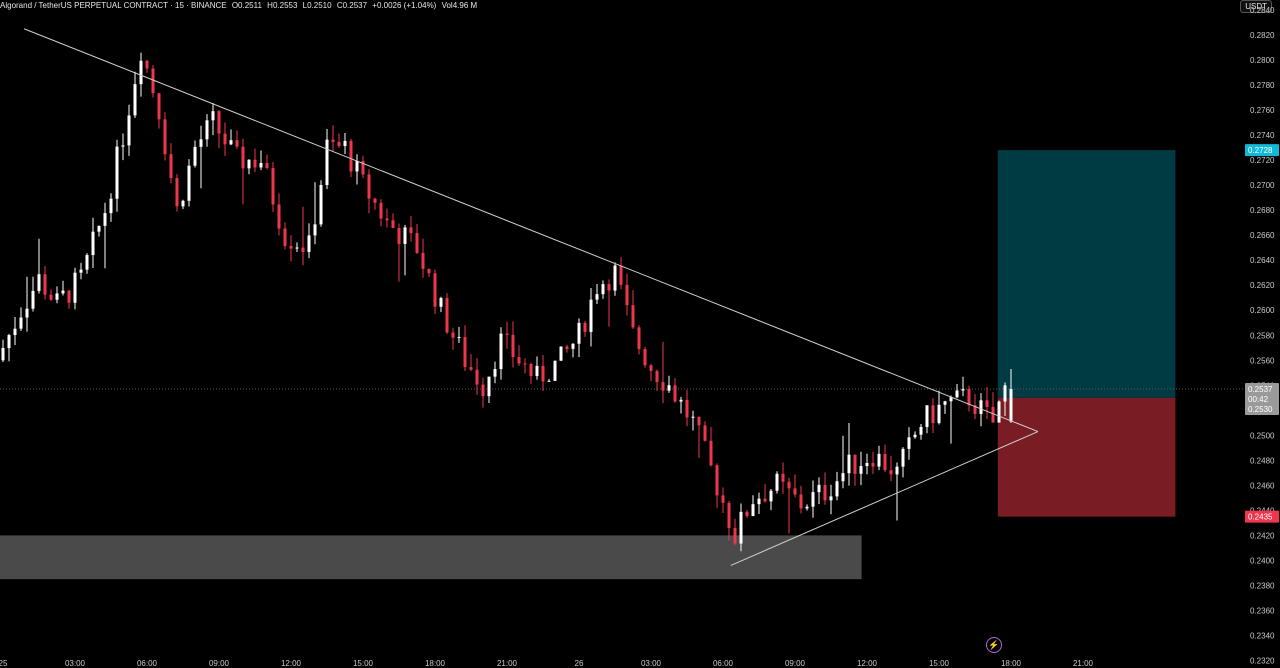  What do you see at coordinates (1262, 135) in the screenshot?
I see `y-tick-label: 0.2740` at bounding box center [1262, 135].